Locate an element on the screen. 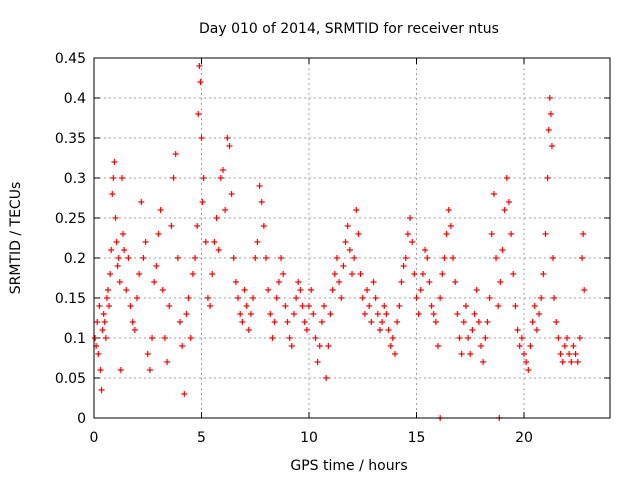 This screenshot has width=640, height=480. y-axis-label: SRMTID / TECUs is located at coordinates (16, 238).